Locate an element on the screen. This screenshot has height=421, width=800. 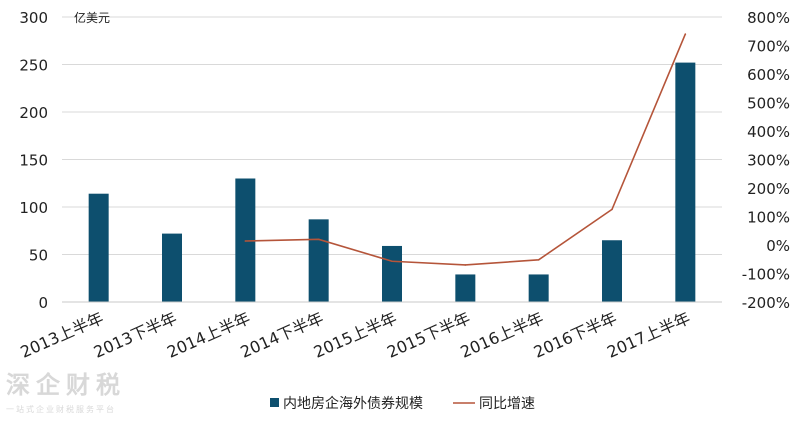
x-tick-label: 2015上半年 is located at coordinates (355, 334).